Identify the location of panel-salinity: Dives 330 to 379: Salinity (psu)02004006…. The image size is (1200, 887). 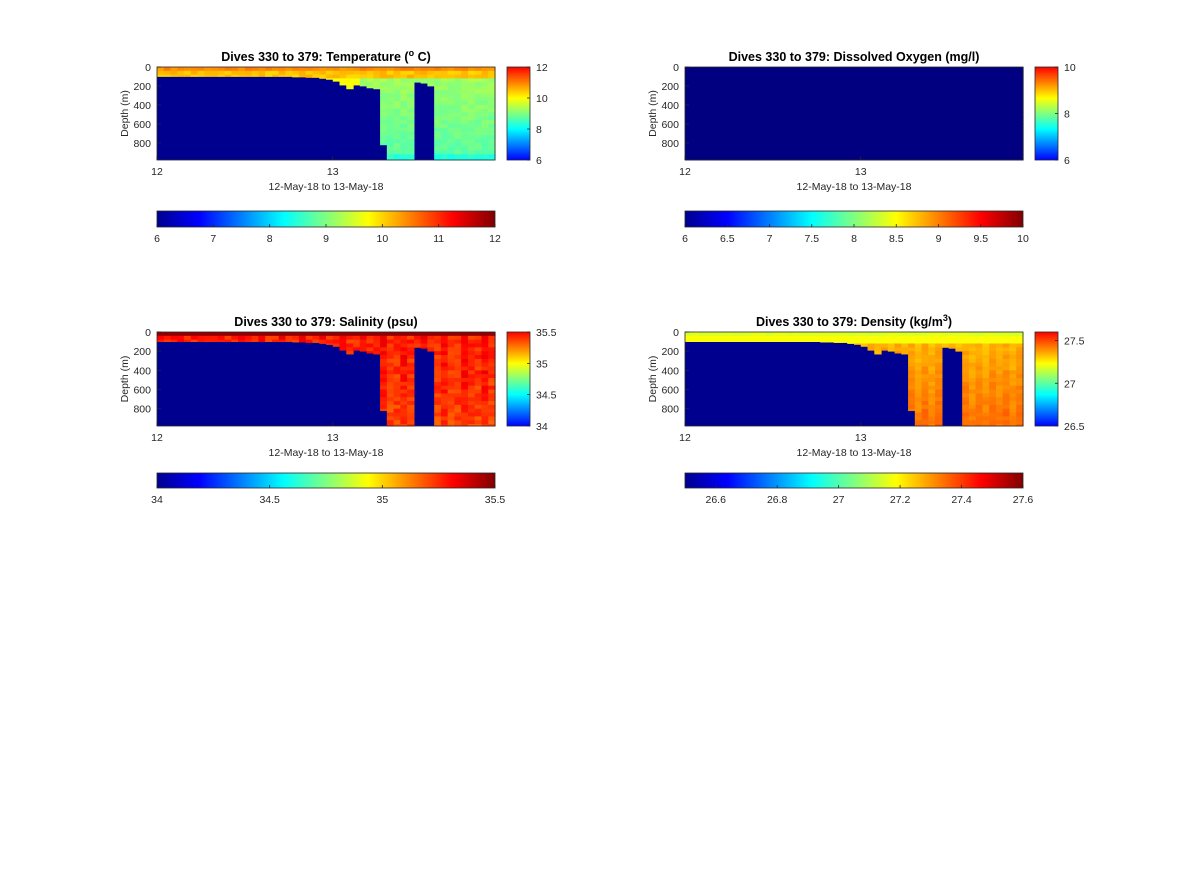
(338, 410).